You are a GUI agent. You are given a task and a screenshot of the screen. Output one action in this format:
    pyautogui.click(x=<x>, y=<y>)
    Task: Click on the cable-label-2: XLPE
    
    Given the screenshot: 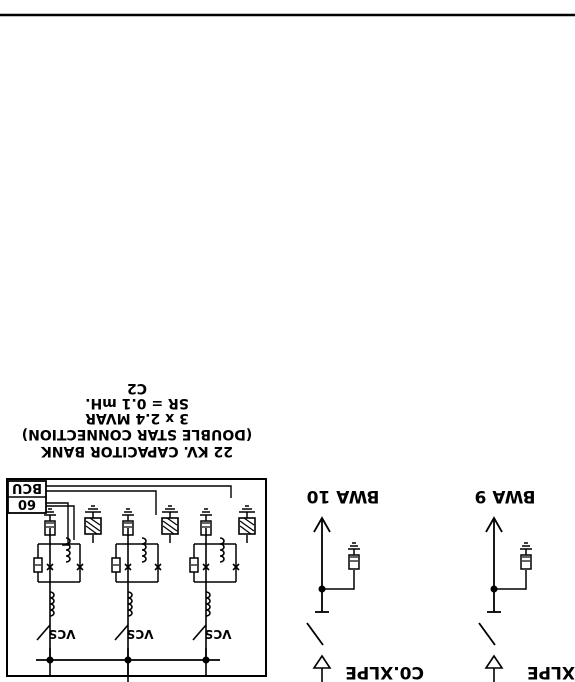 What is the action you would take?
    pyautogui.click(x=551, y=672)
    